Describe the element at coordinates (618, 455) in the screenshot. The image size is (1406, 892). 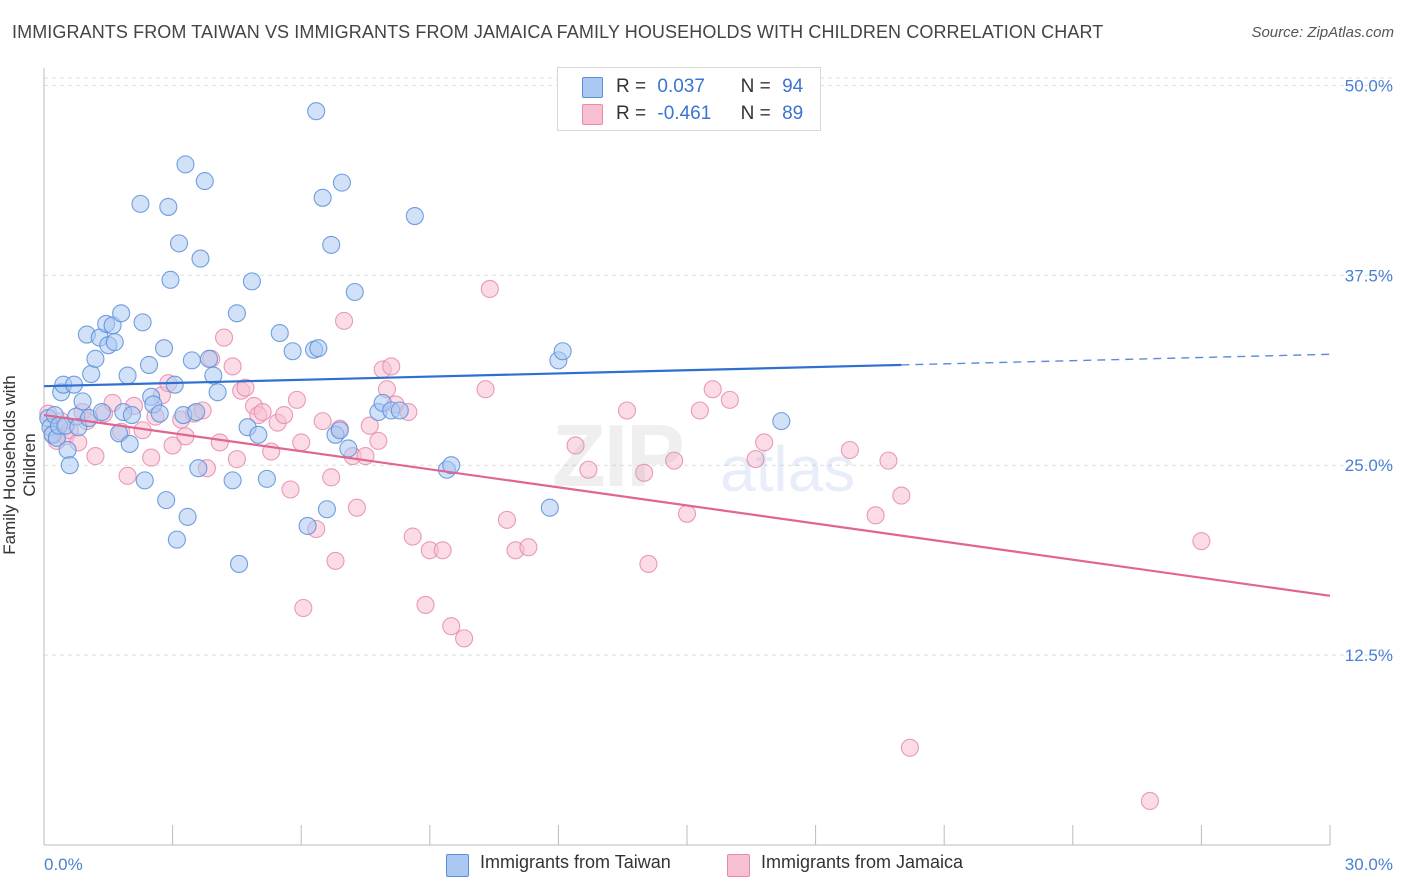
I see `watermark-zip: ZIP` at that location.